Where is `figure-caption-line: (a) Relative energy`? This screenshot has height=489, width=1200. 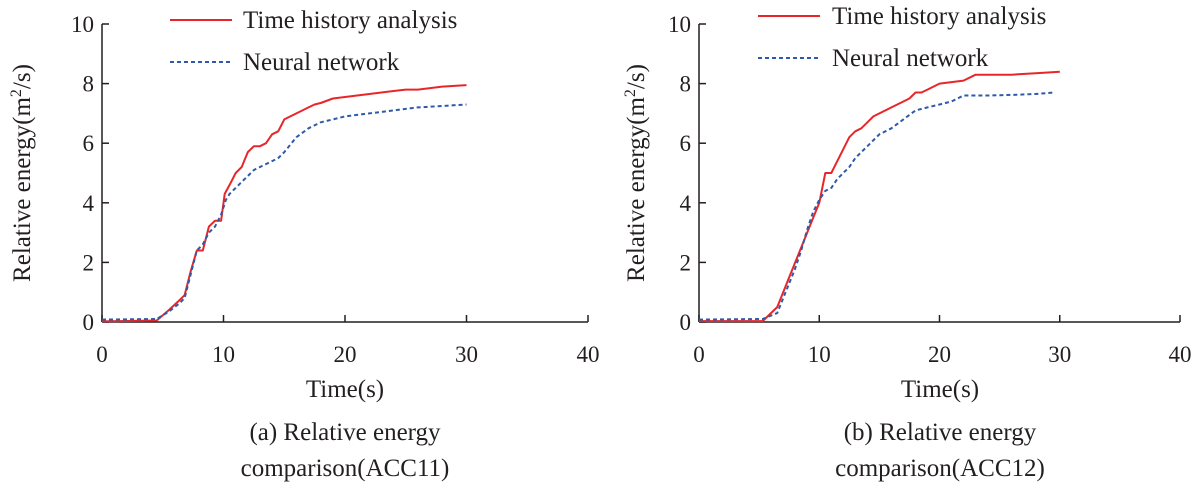 figure-caption-line: (a) Relative energy is located at coordinates (345, 432).